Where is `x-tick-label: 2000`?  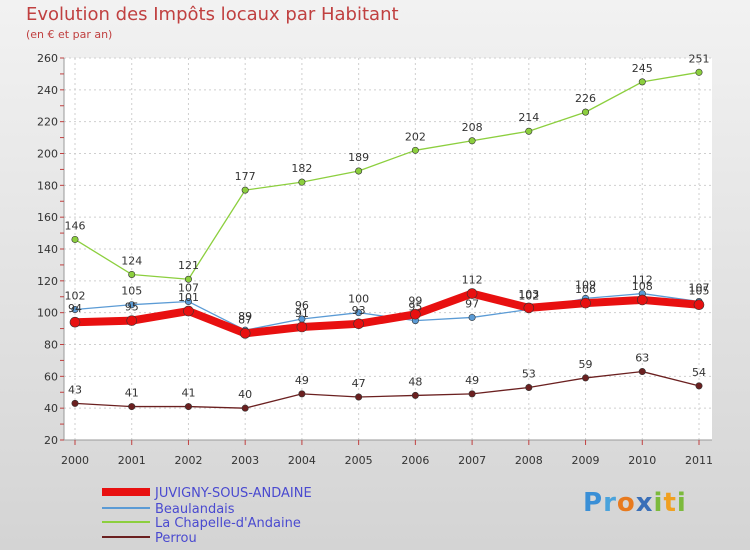 x-tick-label: 2000 is located at coordinates (75, 460).